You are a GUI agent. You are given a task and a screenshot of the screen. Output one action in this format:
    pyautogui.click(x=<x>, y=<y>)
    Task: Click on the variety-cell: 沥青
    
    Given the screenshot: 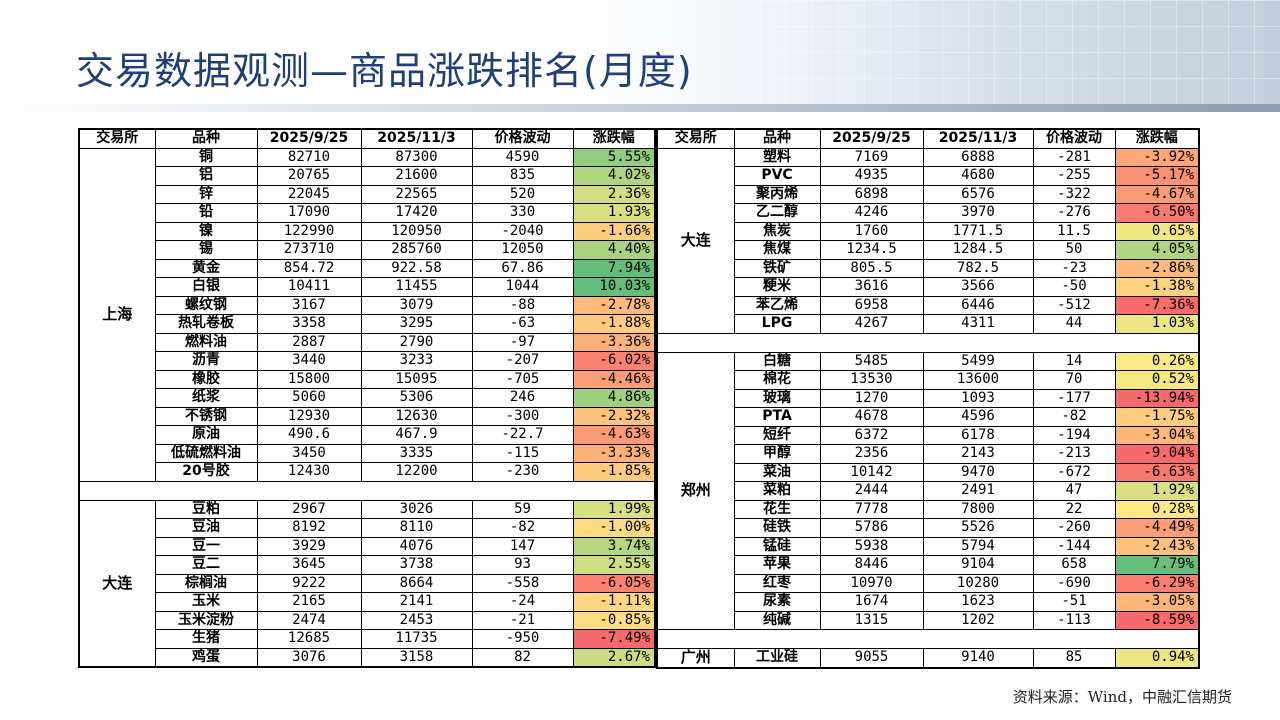 What is the action you would take?
    pyautogui.click(x=206, y=361)
    